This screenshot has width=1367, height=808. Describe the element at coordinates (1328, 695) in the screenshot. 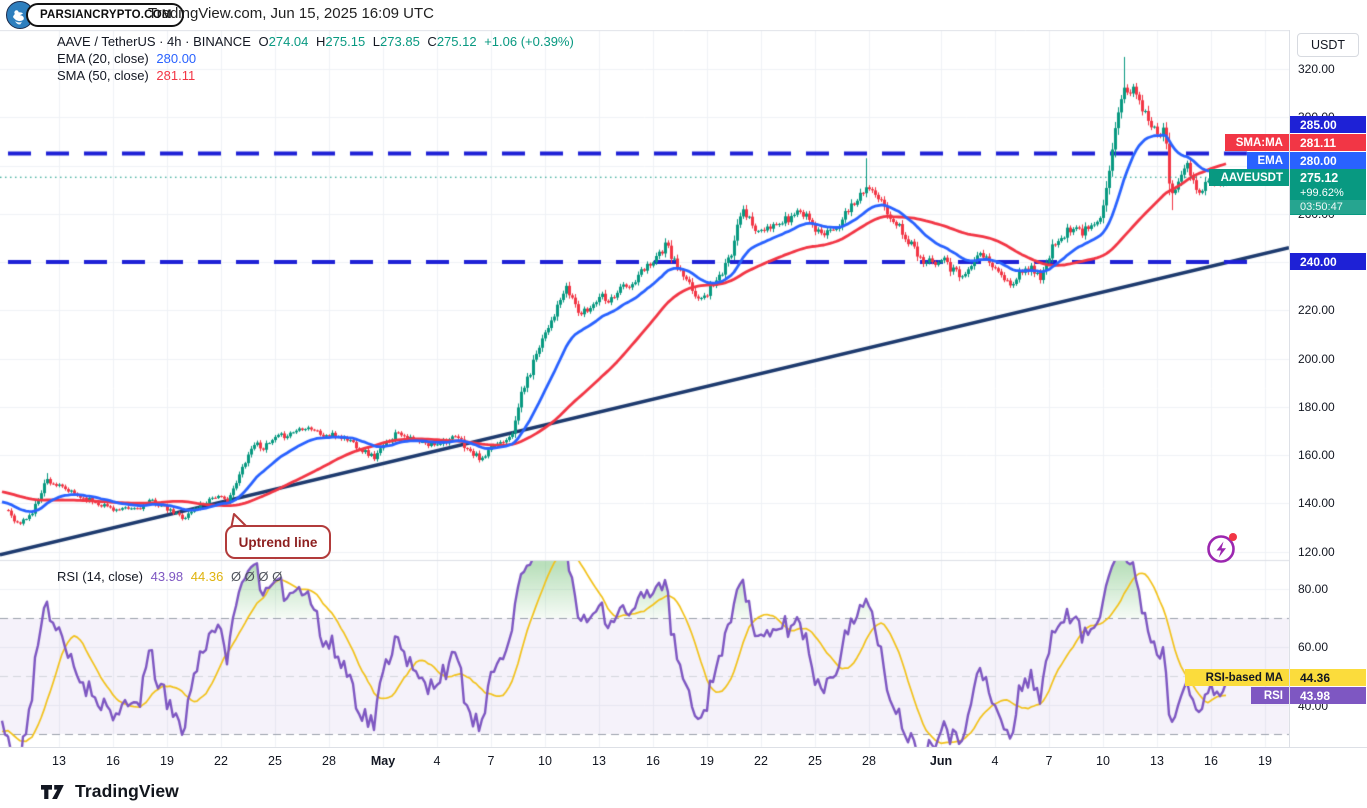

I see `rsi-axis-value: 43.98` at that location.